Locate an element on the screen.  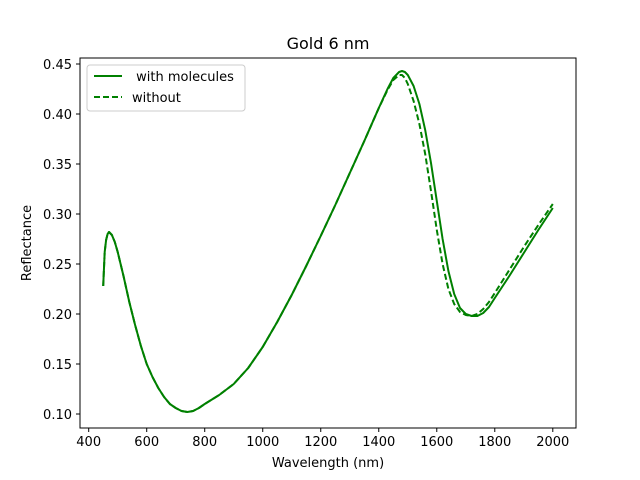
x-axis: 400 600 800 1000 1200 1400 1600 1800 2000 is located at coordinates (322, 439).